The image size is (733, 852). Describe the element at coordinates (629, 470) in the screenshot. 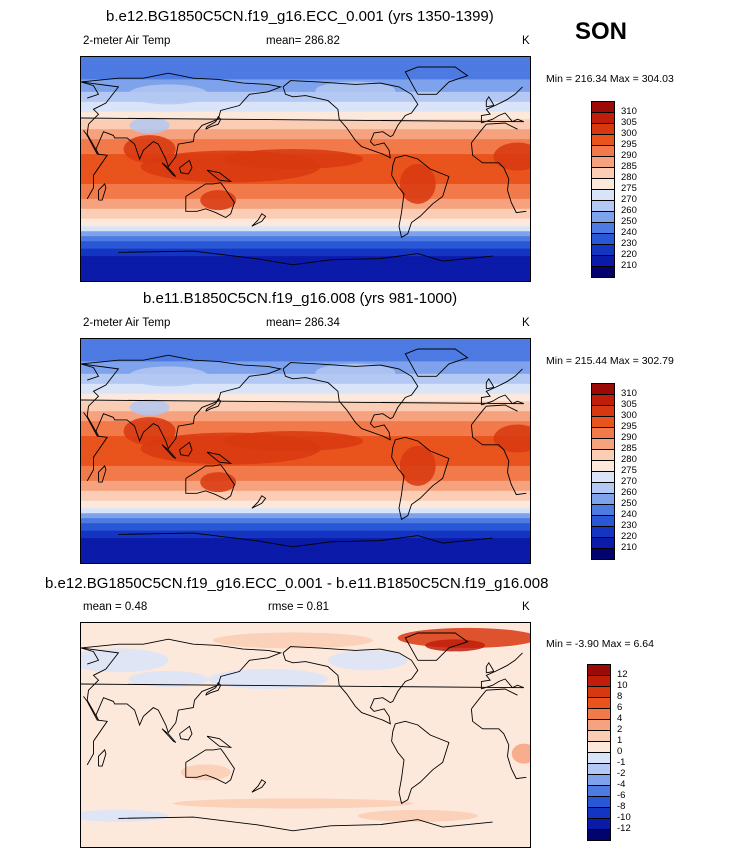

I see `colorbar-tick-label: 275` at that location.